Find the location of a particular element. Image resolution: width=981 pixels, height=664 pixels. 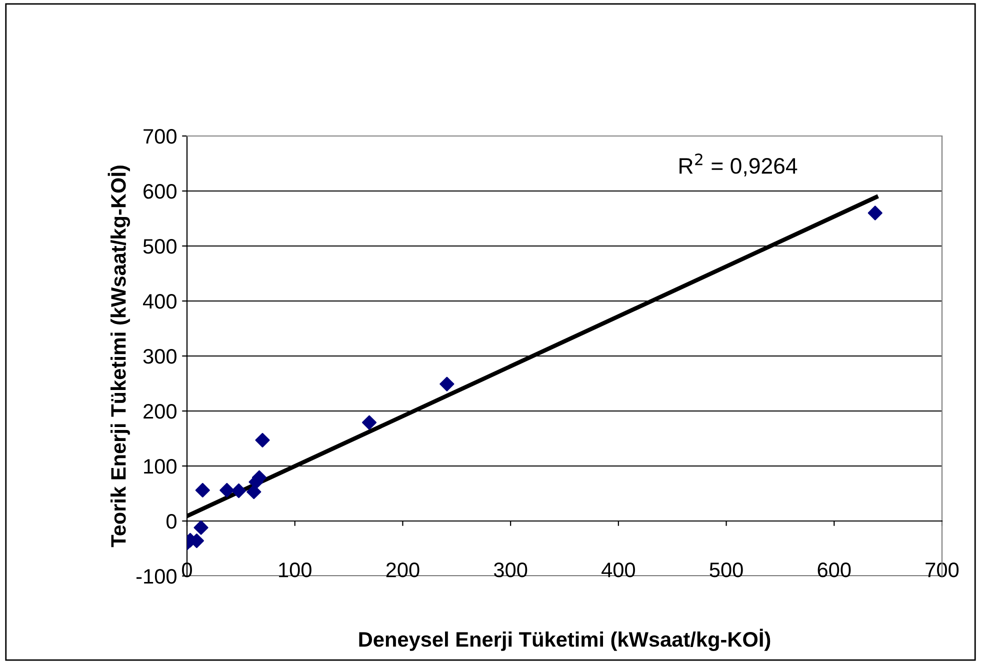

x-tick-label: 700 is located at coordinates (942, 570).